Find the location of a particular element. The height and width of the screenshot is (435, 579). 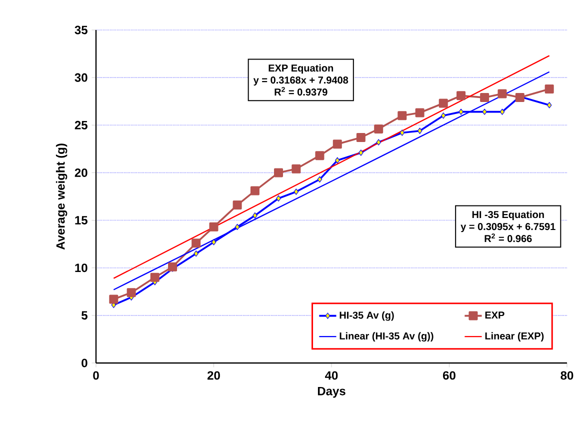

y-tick-label: 20 is located at coordinates (81, 172).